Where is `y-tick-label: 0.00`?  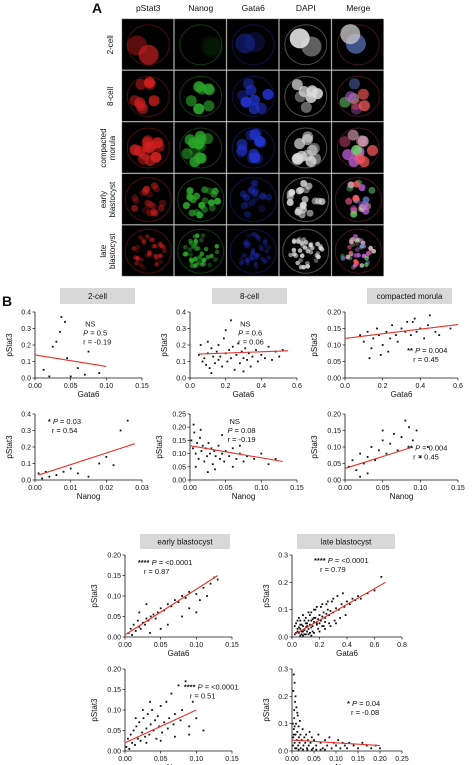 y-tick-label: 0.00 is located at coordinates (114, 752).